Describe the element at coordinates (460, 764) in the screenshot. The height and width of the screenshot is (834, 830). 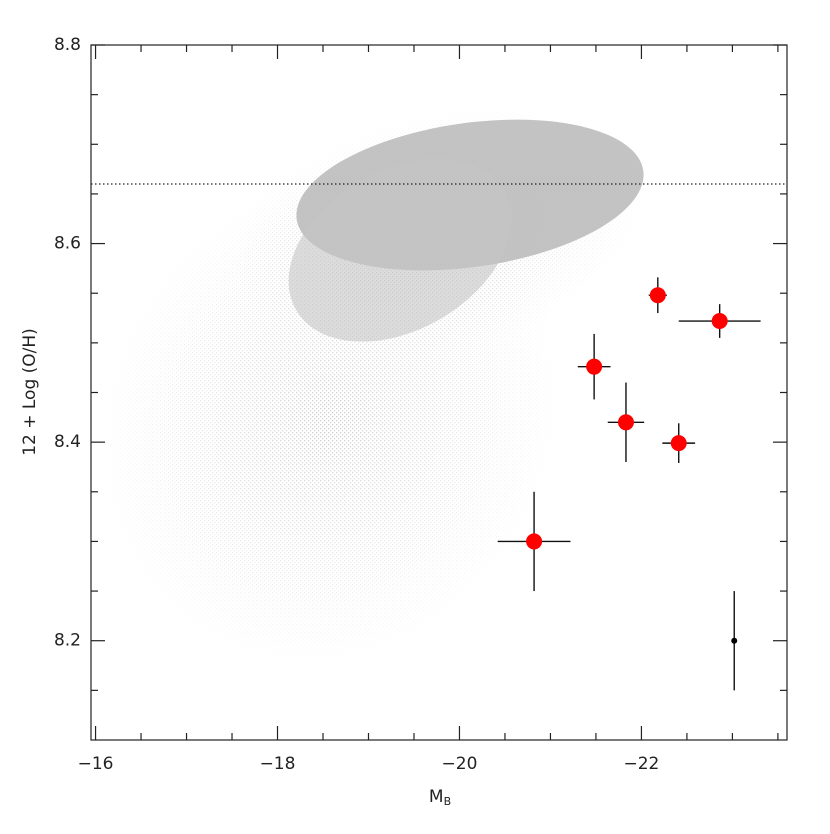
I see `x-tick-label: −20` at that location.